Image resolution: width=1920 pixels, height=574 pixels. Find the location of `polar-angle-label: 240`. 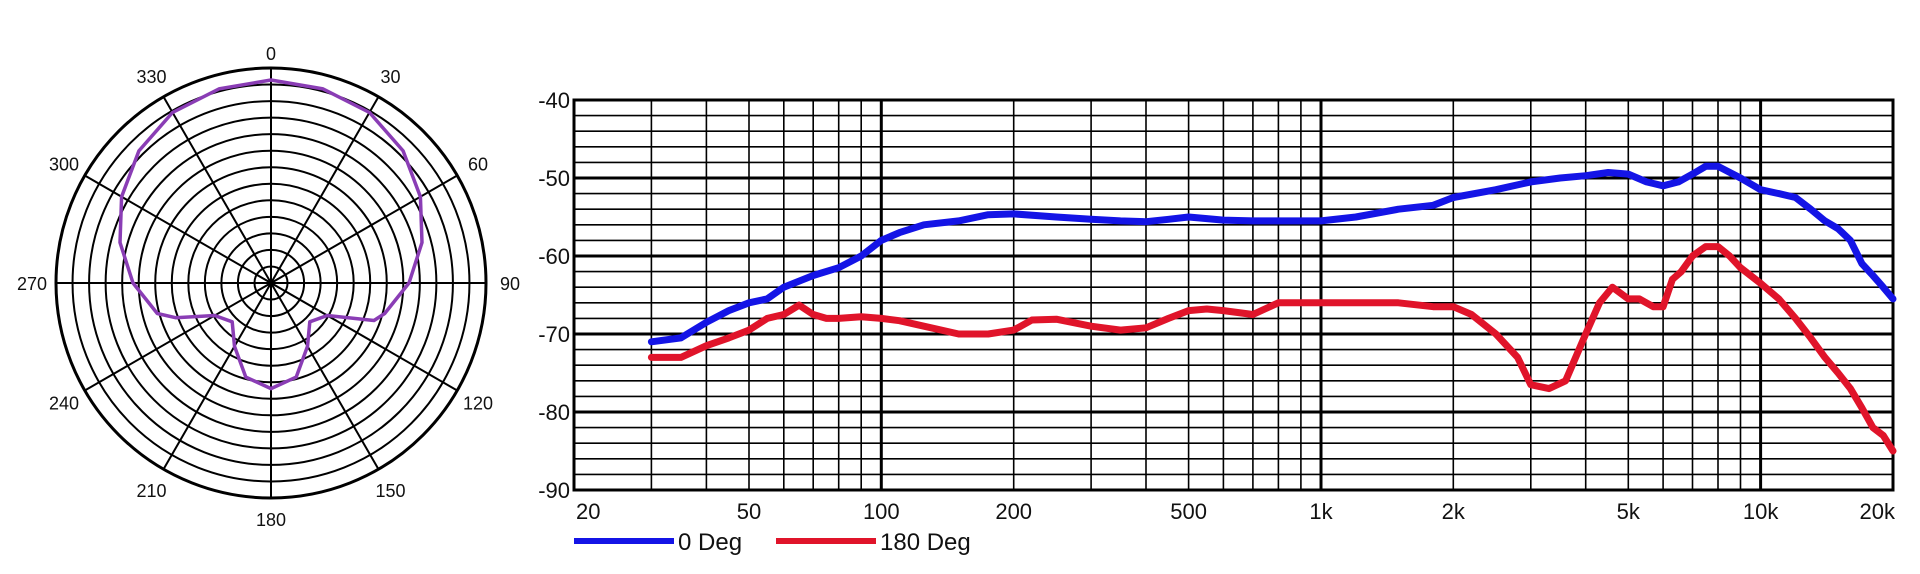

polar-angle-label: 240 is located at coordinates (64, 404).